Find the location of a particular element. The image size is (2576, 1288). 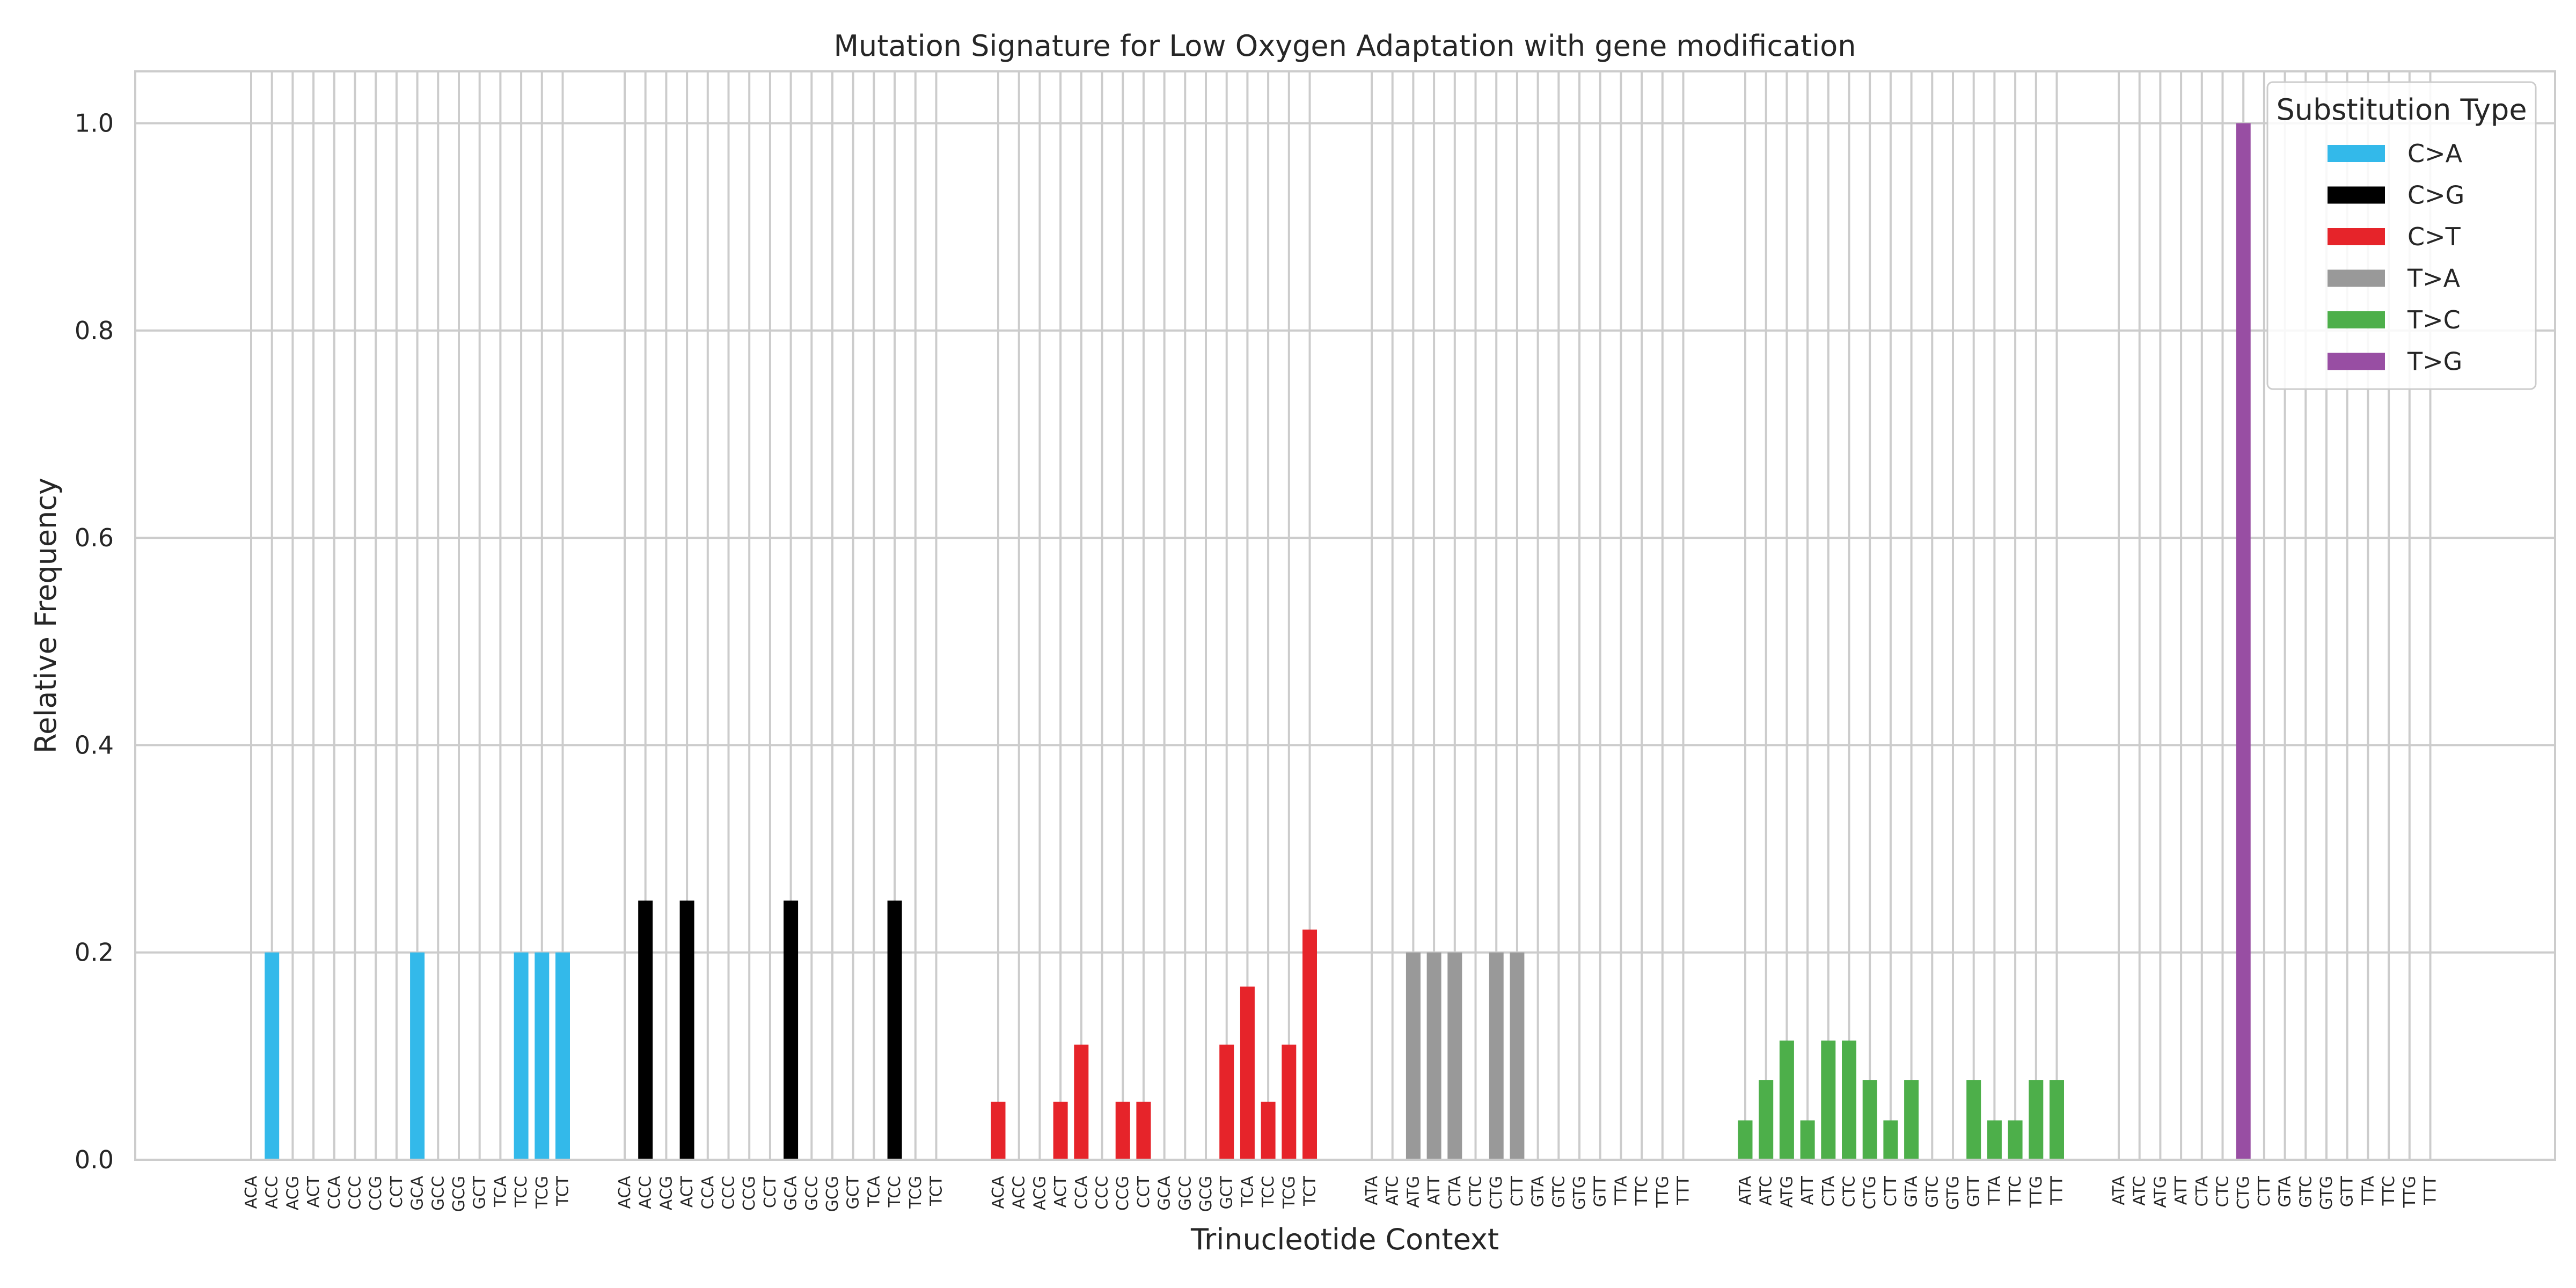

legend-label: T>G is located at coordinates (2434, 361).